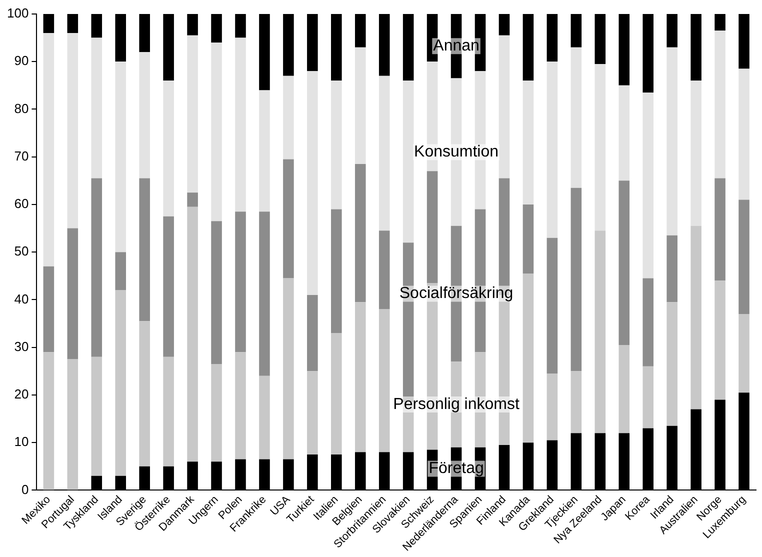 This screenshot has height=557, width=762. Describe the element at coordinates (21, 394) in the screenshot. I see `y-tick-label: 20` at that location.